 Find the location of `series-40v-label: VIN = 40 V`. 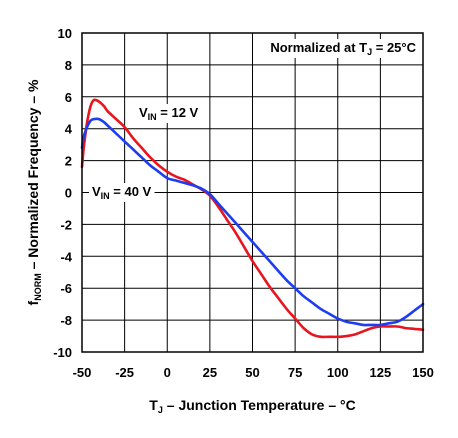

series-40v-label: VIN = 40 V is located at coordinates (122, 192).